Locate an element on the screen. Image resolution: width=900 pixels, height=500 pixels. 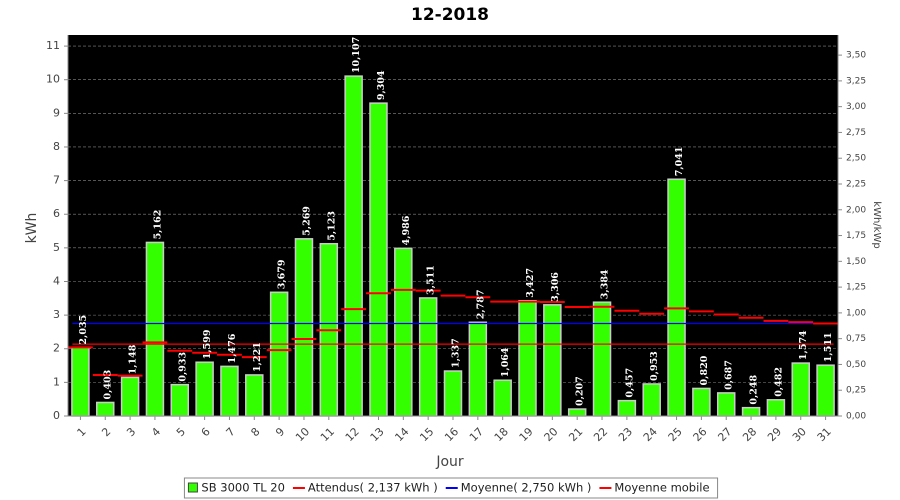
data-label: 1,476 is located at coordinates (232, 348).